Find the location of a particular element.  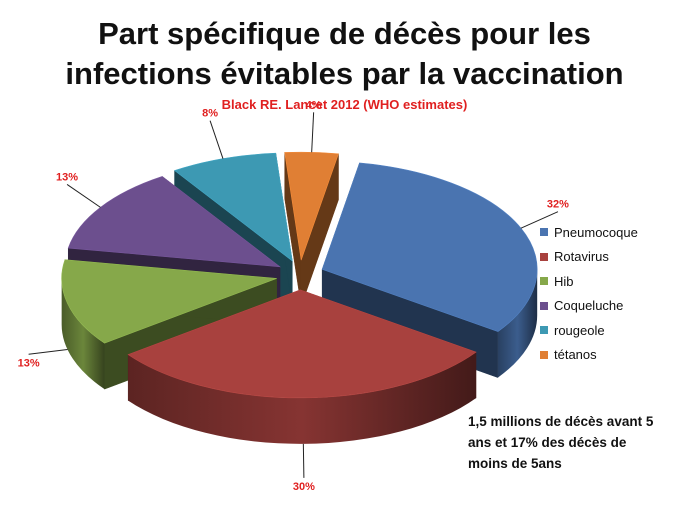

pie-slice-hib is located at coordinates (169, 324).